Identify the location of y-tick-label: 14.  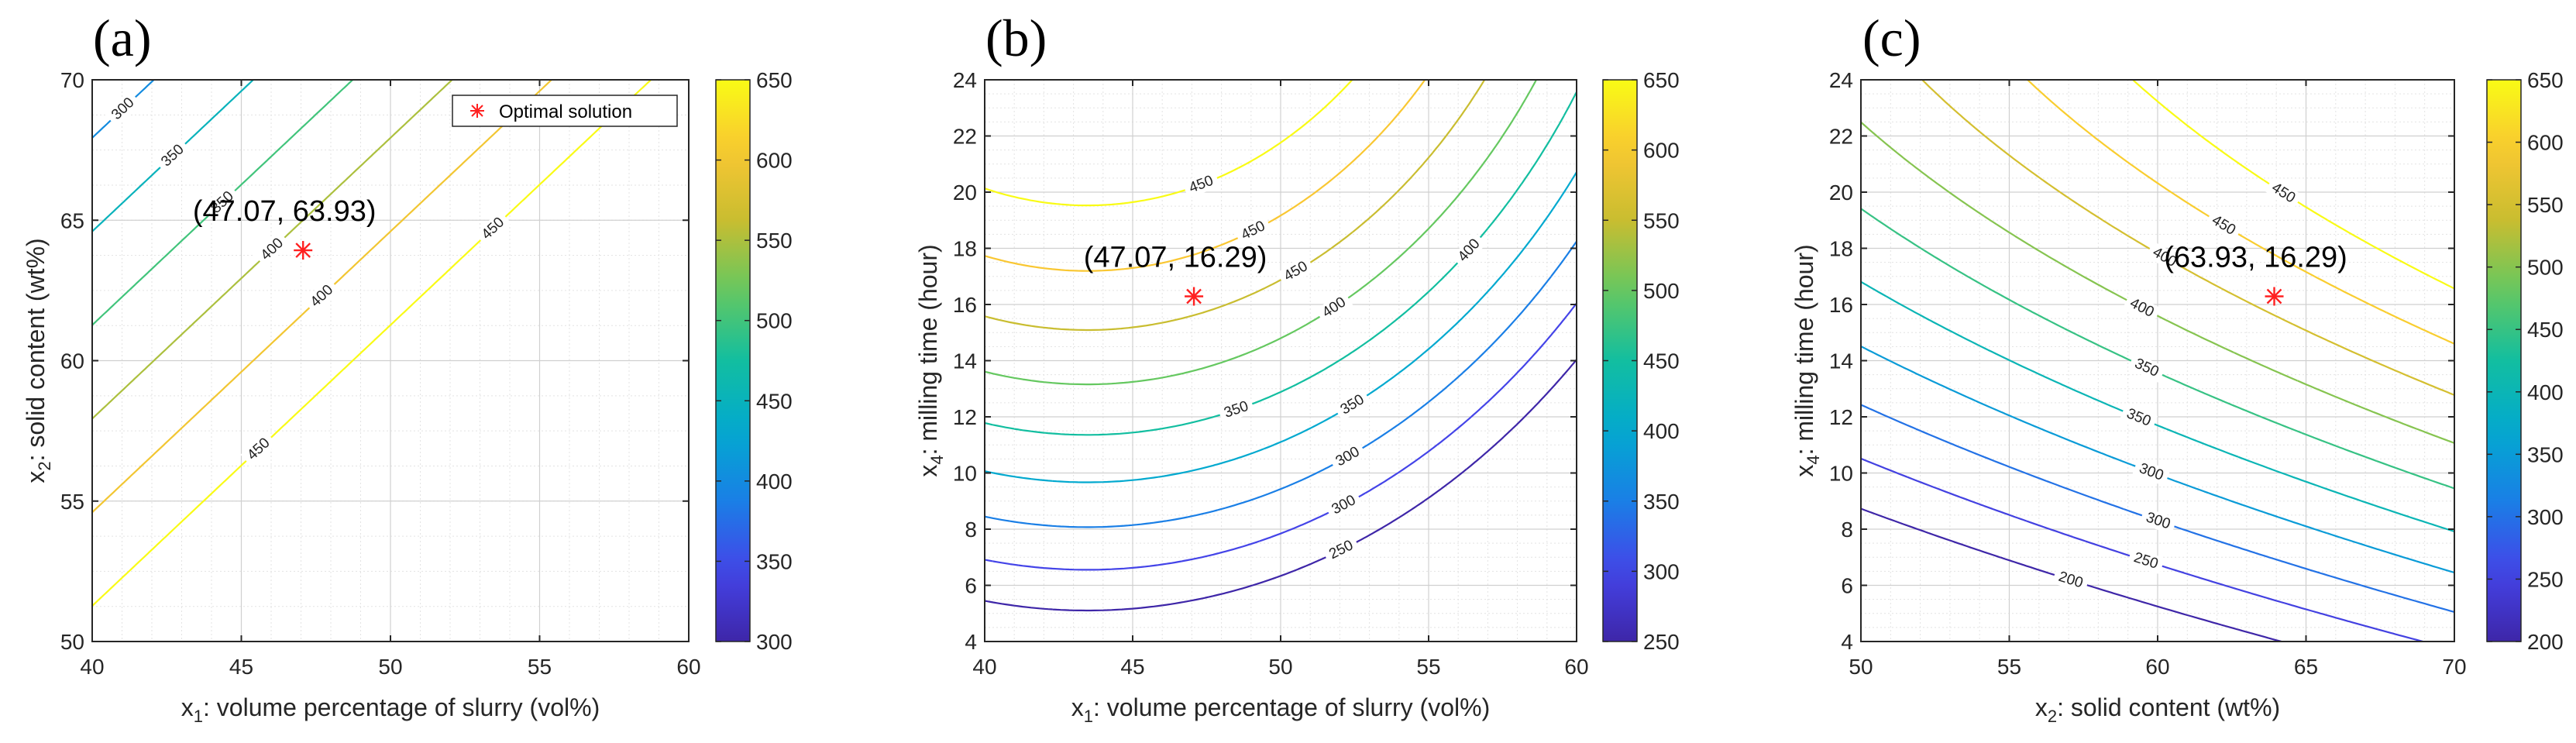
(1841, 361).